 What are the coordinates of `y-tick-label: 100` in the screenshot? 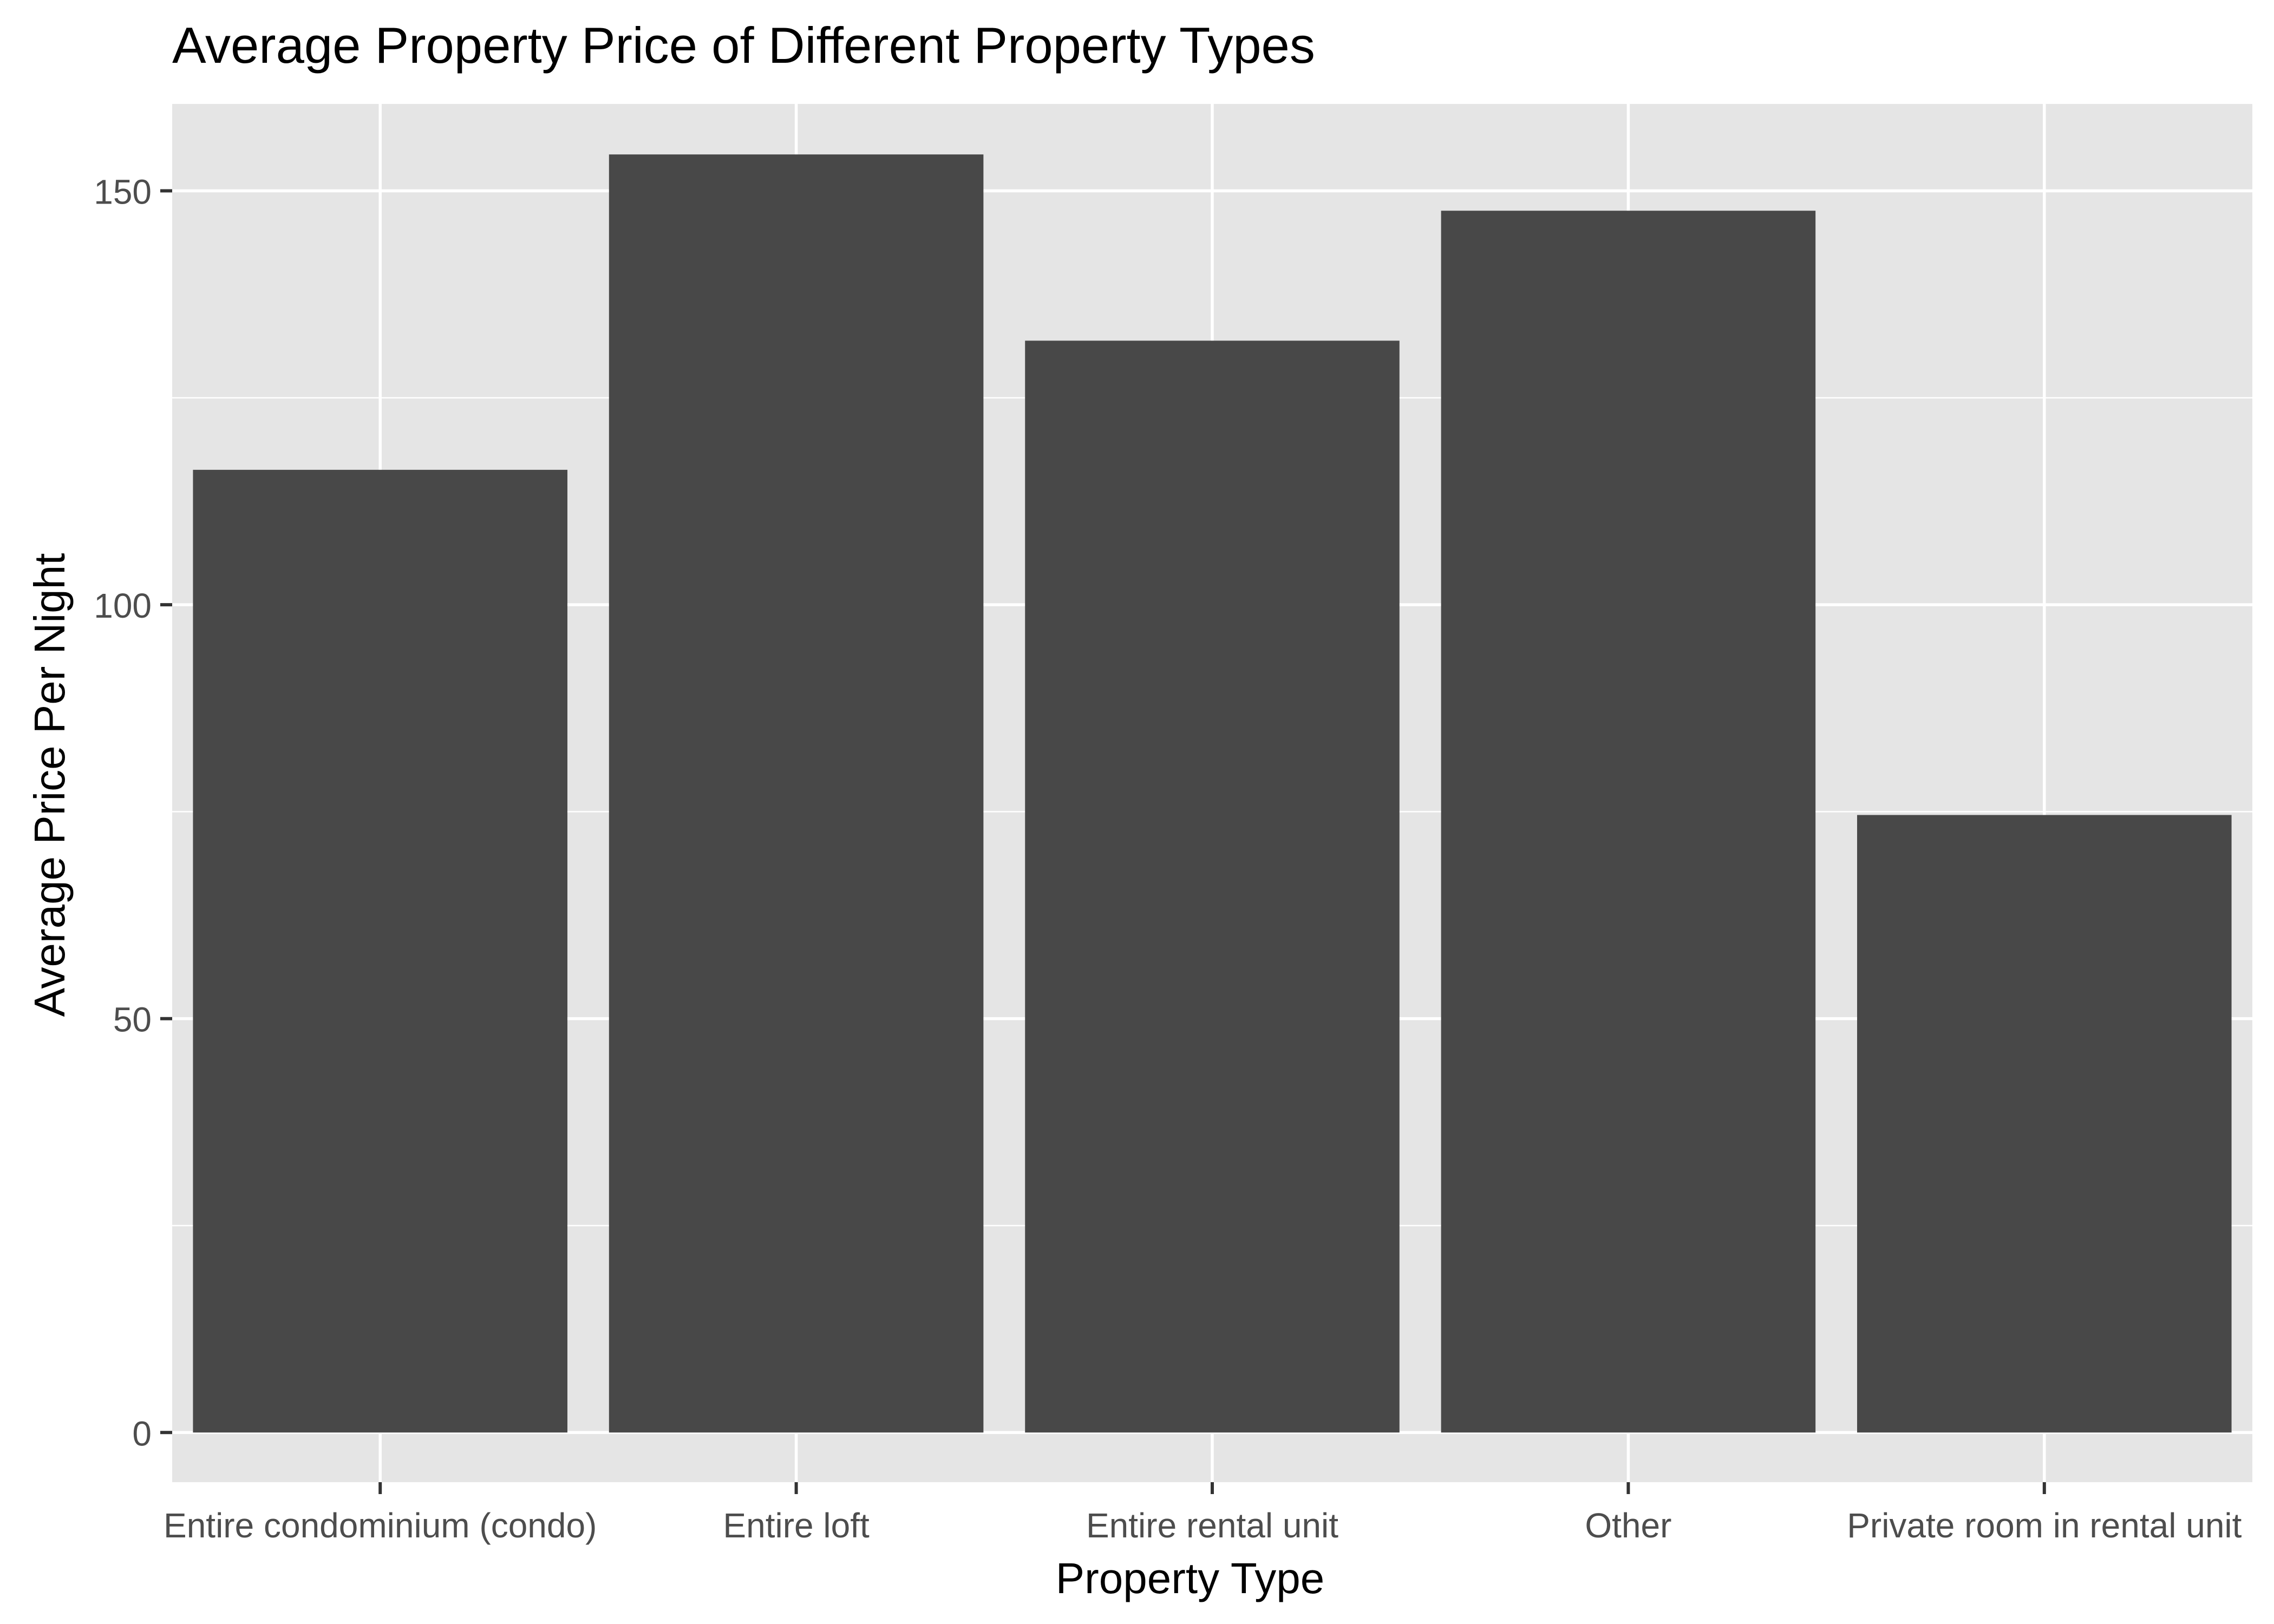 It's located at (123, 605).